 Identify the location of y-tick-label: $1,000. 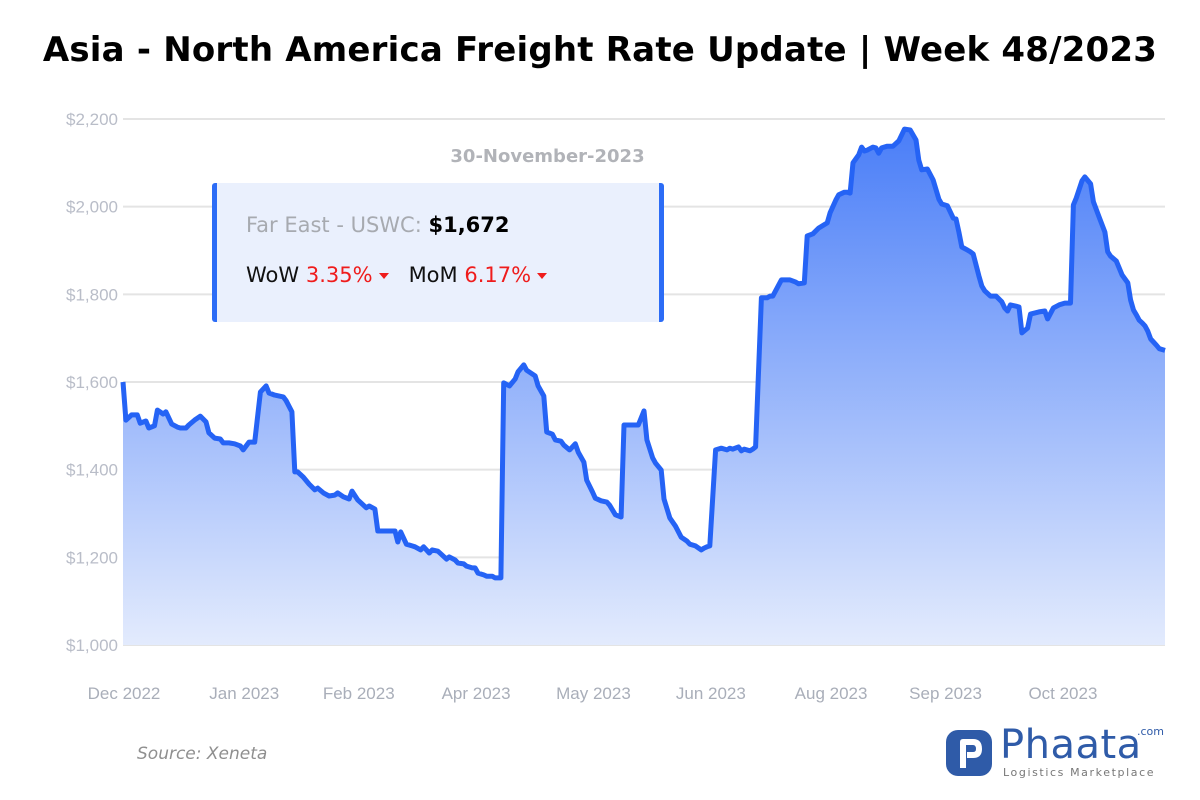
(92, 645).